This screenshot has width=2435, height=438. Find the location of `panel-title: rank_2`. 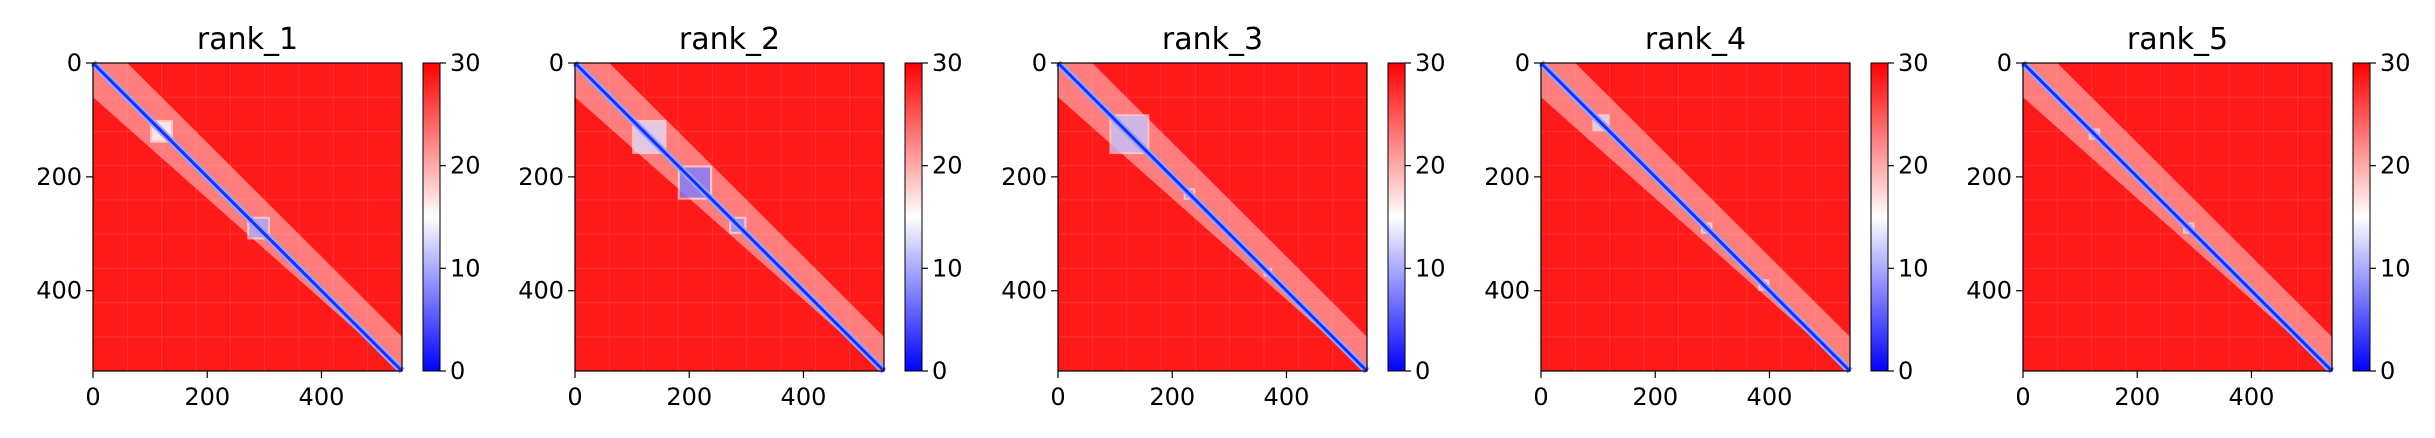

panel-title: rank_2 is located at coordinates (729, 39).